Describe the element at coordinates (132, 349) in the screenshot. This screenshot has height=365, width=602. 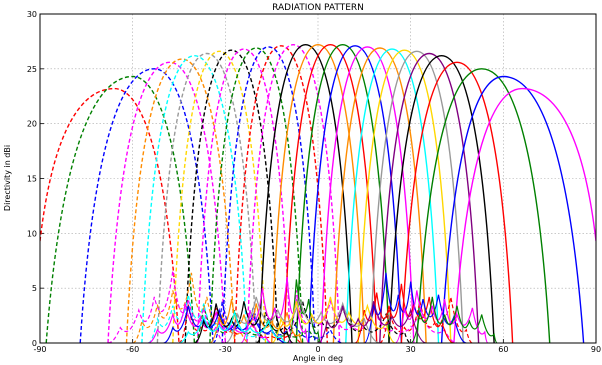
I see `x-tick-label: -60` at that location.